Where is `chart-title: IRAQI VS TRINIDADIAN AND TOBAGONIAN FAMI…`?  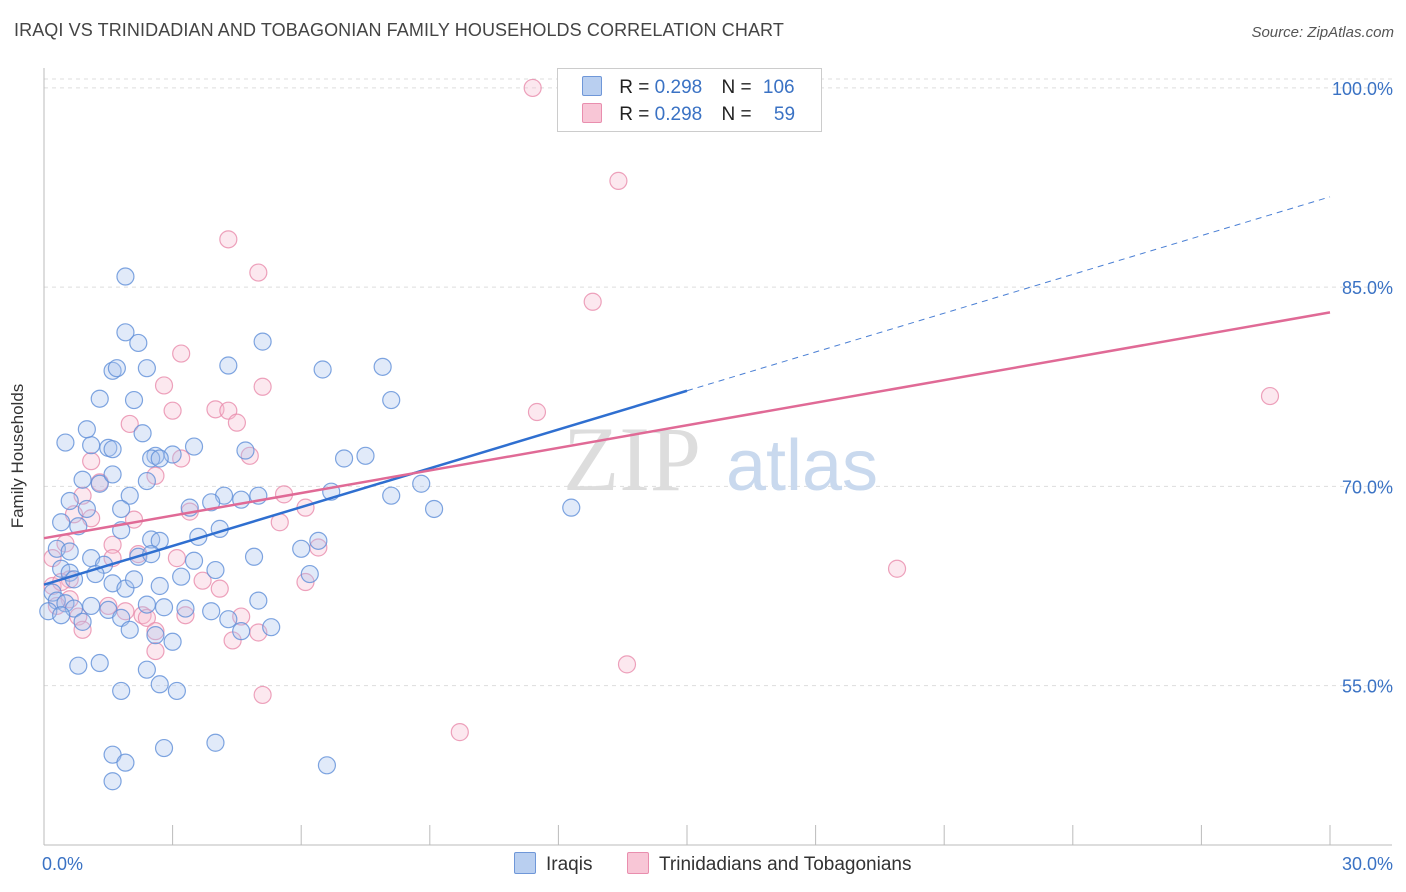
chart-title: IRAQI VS TRINIDADIAN AND TOBAGONIAN FAMI… is located at coordinates (399, 30).